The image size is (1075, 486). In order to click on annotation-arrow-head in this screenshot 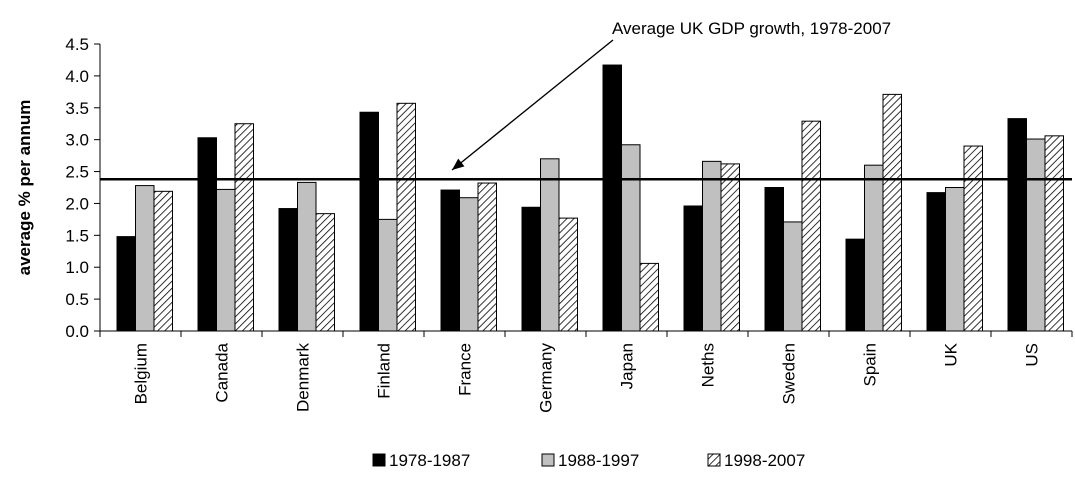, I will do `click(458, 164)`.